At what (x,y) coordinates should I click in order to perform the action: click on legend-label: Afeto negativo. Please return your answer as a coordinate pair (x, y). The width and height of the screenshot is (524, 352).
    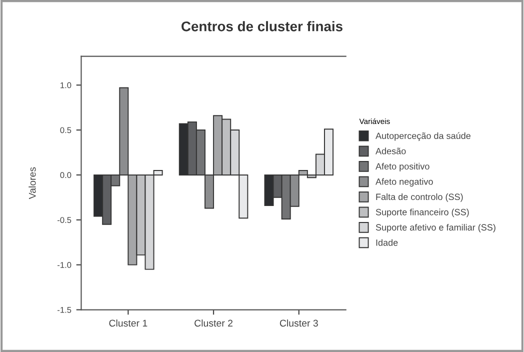
    Looking at the image, I should click on (404, 182).